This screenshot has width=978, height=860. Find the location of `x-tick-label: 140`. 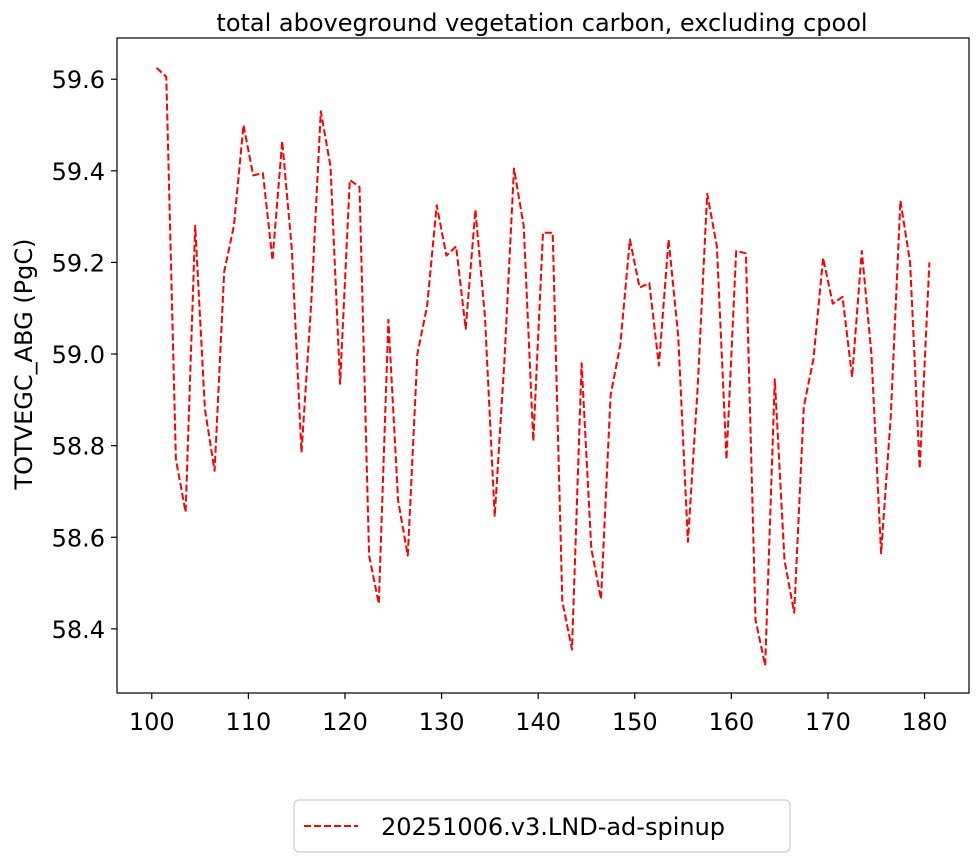

x-tick-label: 140 is located at coordinates (538, 722).